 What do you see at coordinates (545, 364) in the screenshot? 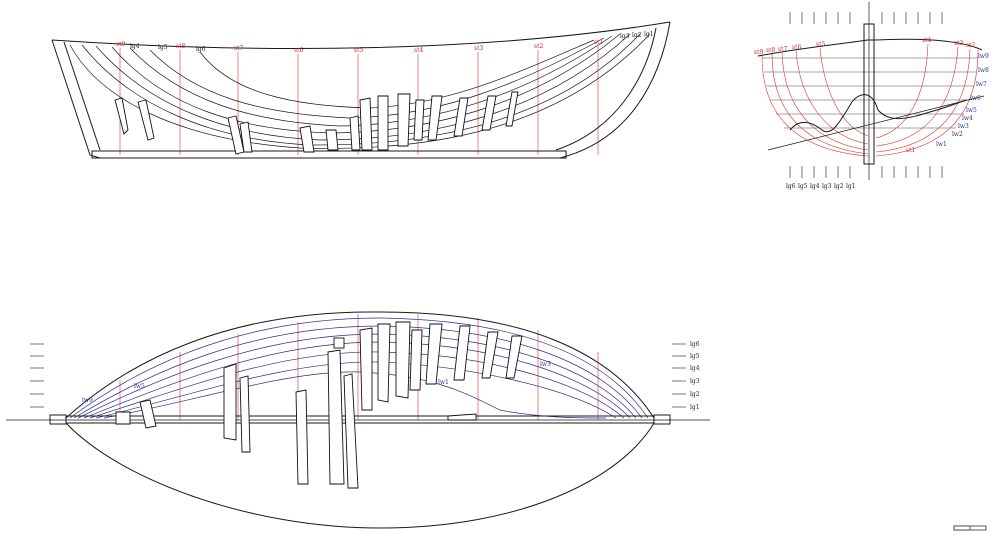
I see `plan-inner-label: lw3` at bounding box center [545, 364].